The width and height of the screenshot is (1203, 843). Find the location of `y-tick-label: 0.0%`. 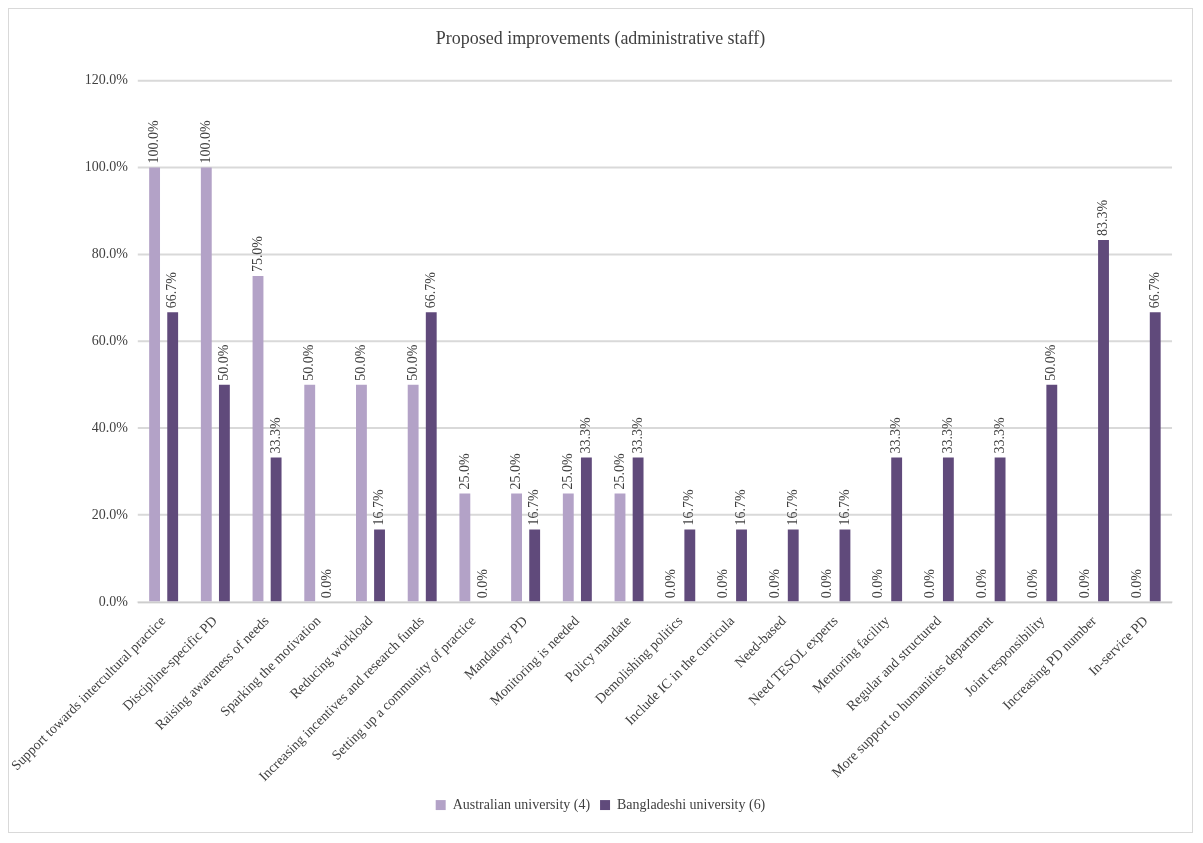

y-tick-label: 0.0% is located at coordinates (113, 601).